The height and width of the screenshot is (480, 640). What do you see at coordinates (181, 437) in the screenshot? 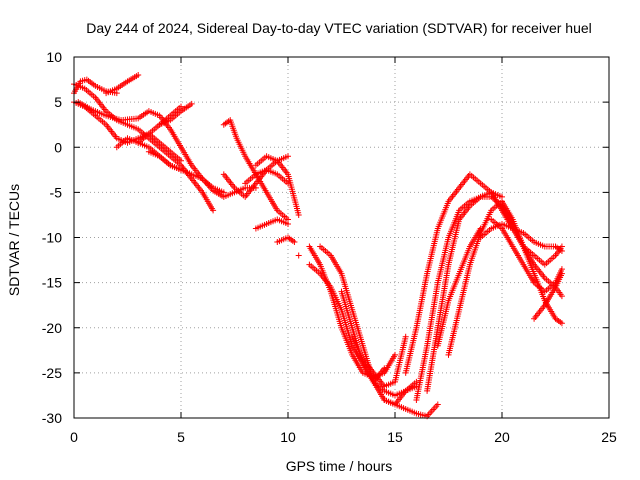
I see `x-tick-label: 5` at bounding box center [181, 437].